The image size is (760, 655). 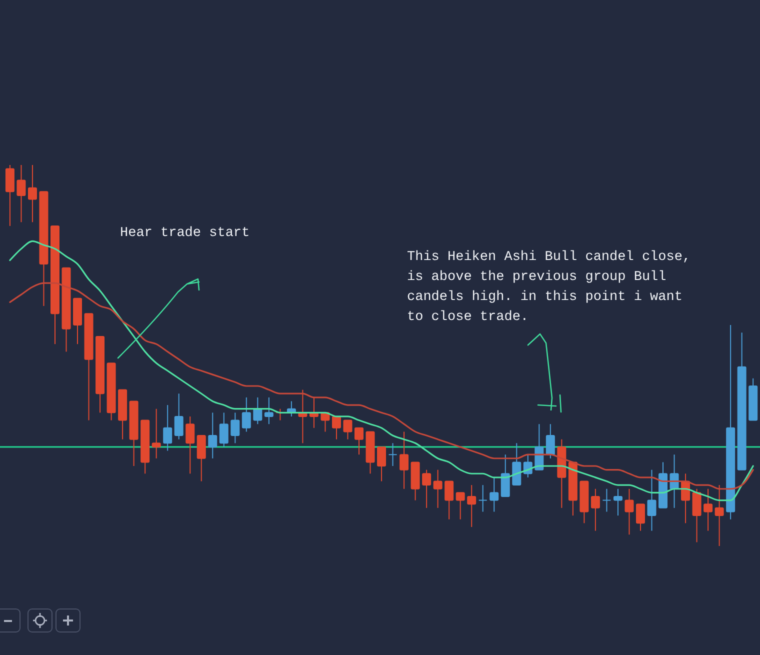 I want to click on annotation: Hear trade start, so click(x=185, y=233).